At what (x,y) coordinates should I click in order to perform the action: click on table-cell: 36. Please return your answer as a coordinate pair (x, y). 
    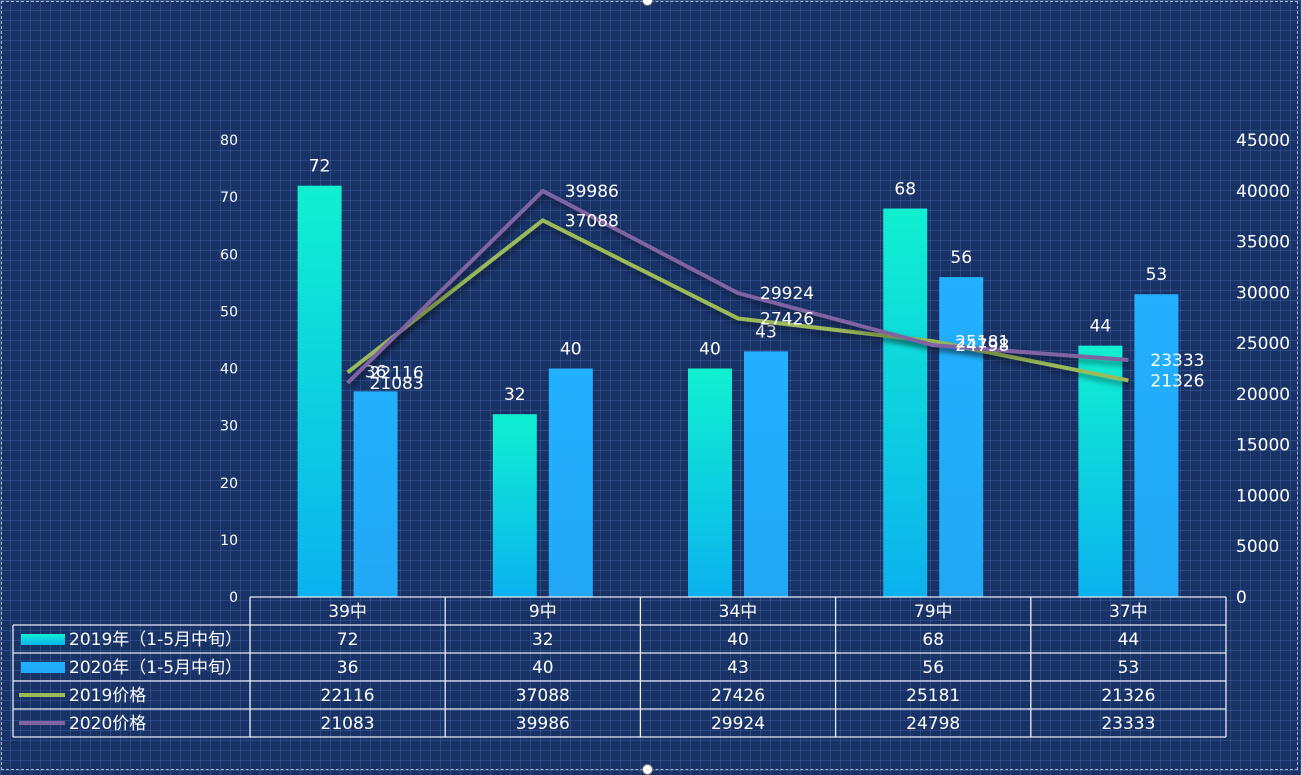
    Looking at the image, I should click on (348, 668).